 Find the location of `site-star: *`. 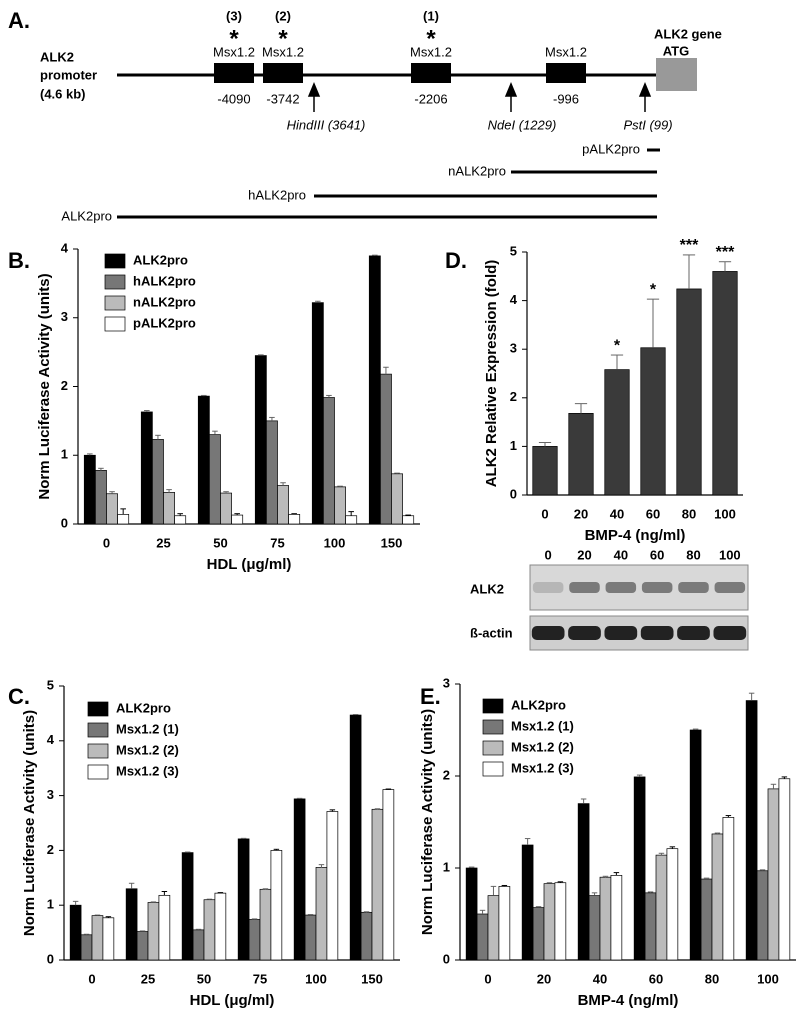

site-star: * is located at coordinates (283, 38).